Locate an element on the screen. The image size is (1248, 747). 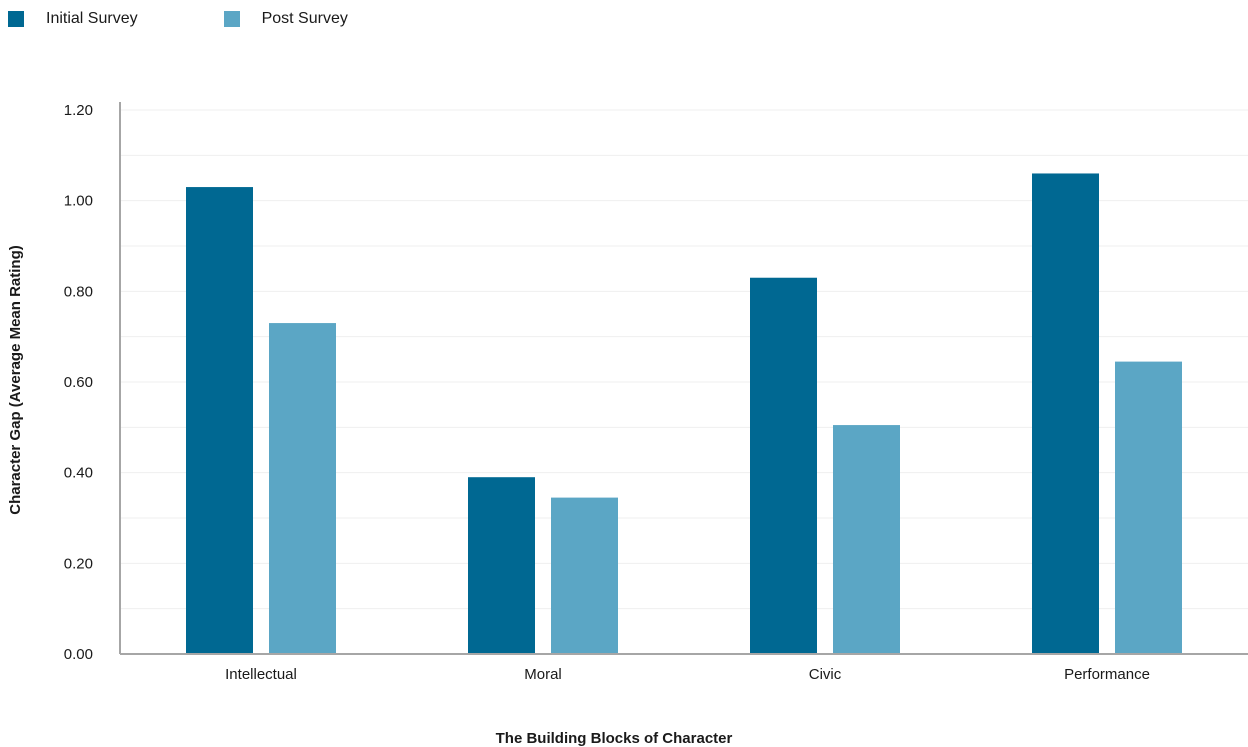
legend-item-post-survey: Post Survey is located at coordinates (285, 19).